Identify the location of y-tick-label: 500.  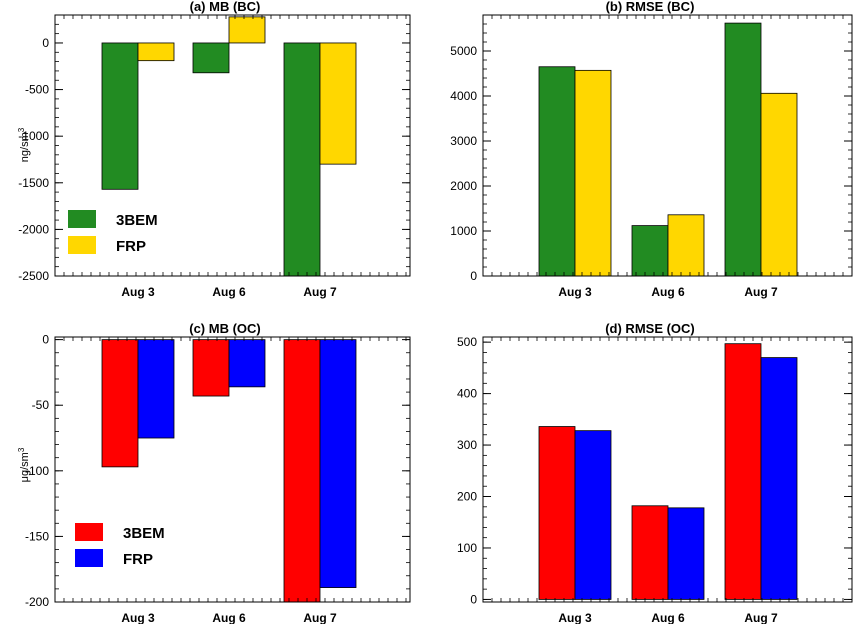
(467, 342).